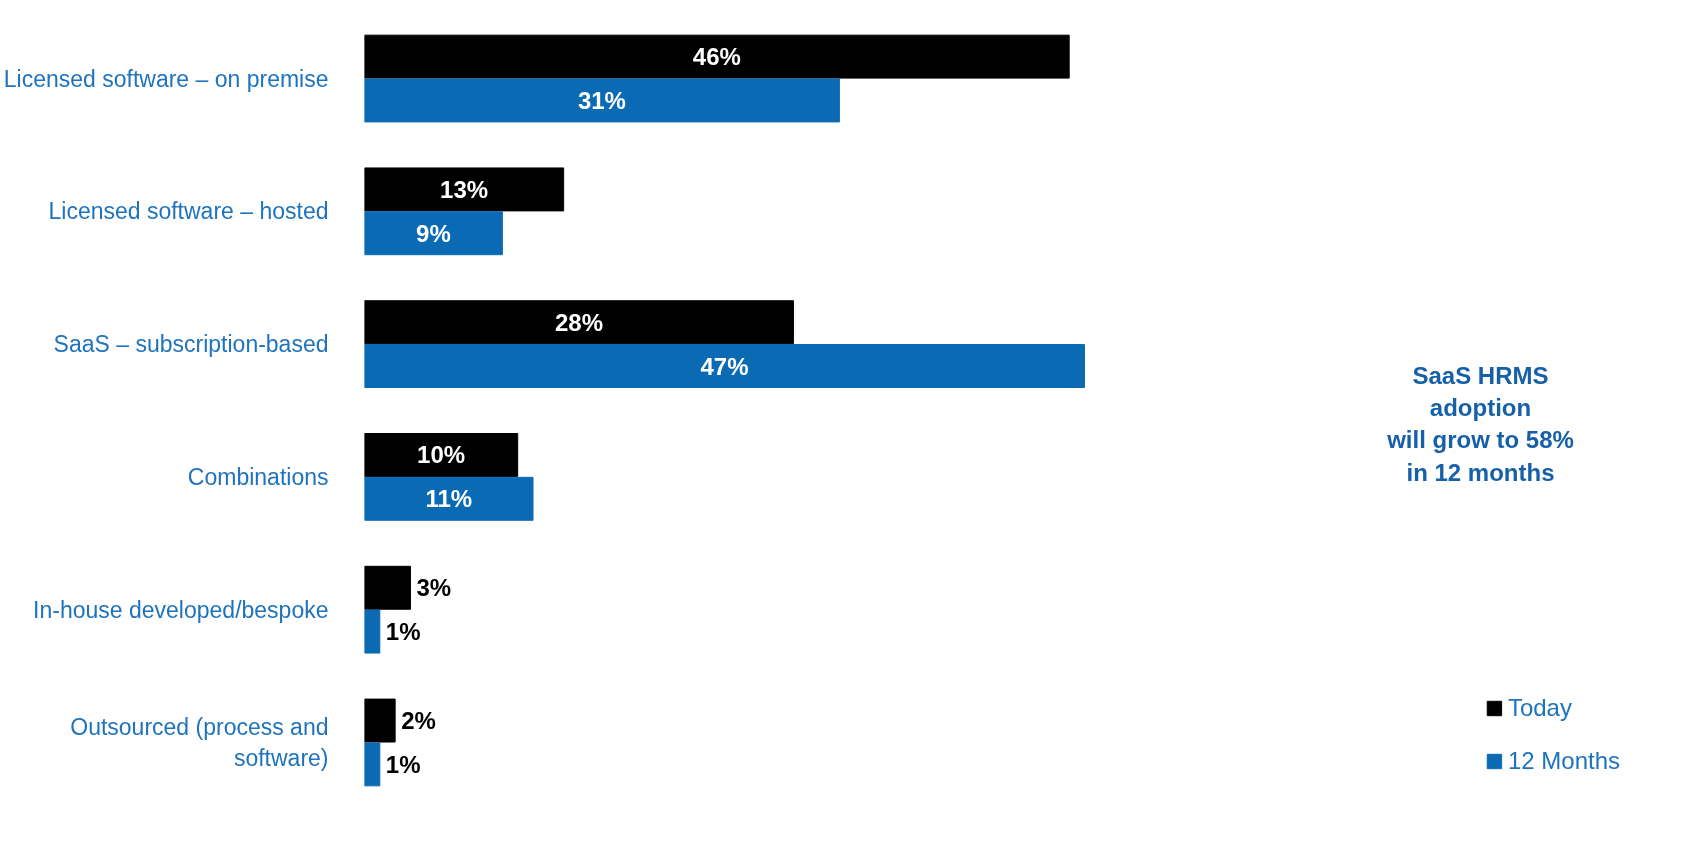 The height and width of the screenshot is (865, 1683). I want to click on data-label: 46%, so click(716, 57).